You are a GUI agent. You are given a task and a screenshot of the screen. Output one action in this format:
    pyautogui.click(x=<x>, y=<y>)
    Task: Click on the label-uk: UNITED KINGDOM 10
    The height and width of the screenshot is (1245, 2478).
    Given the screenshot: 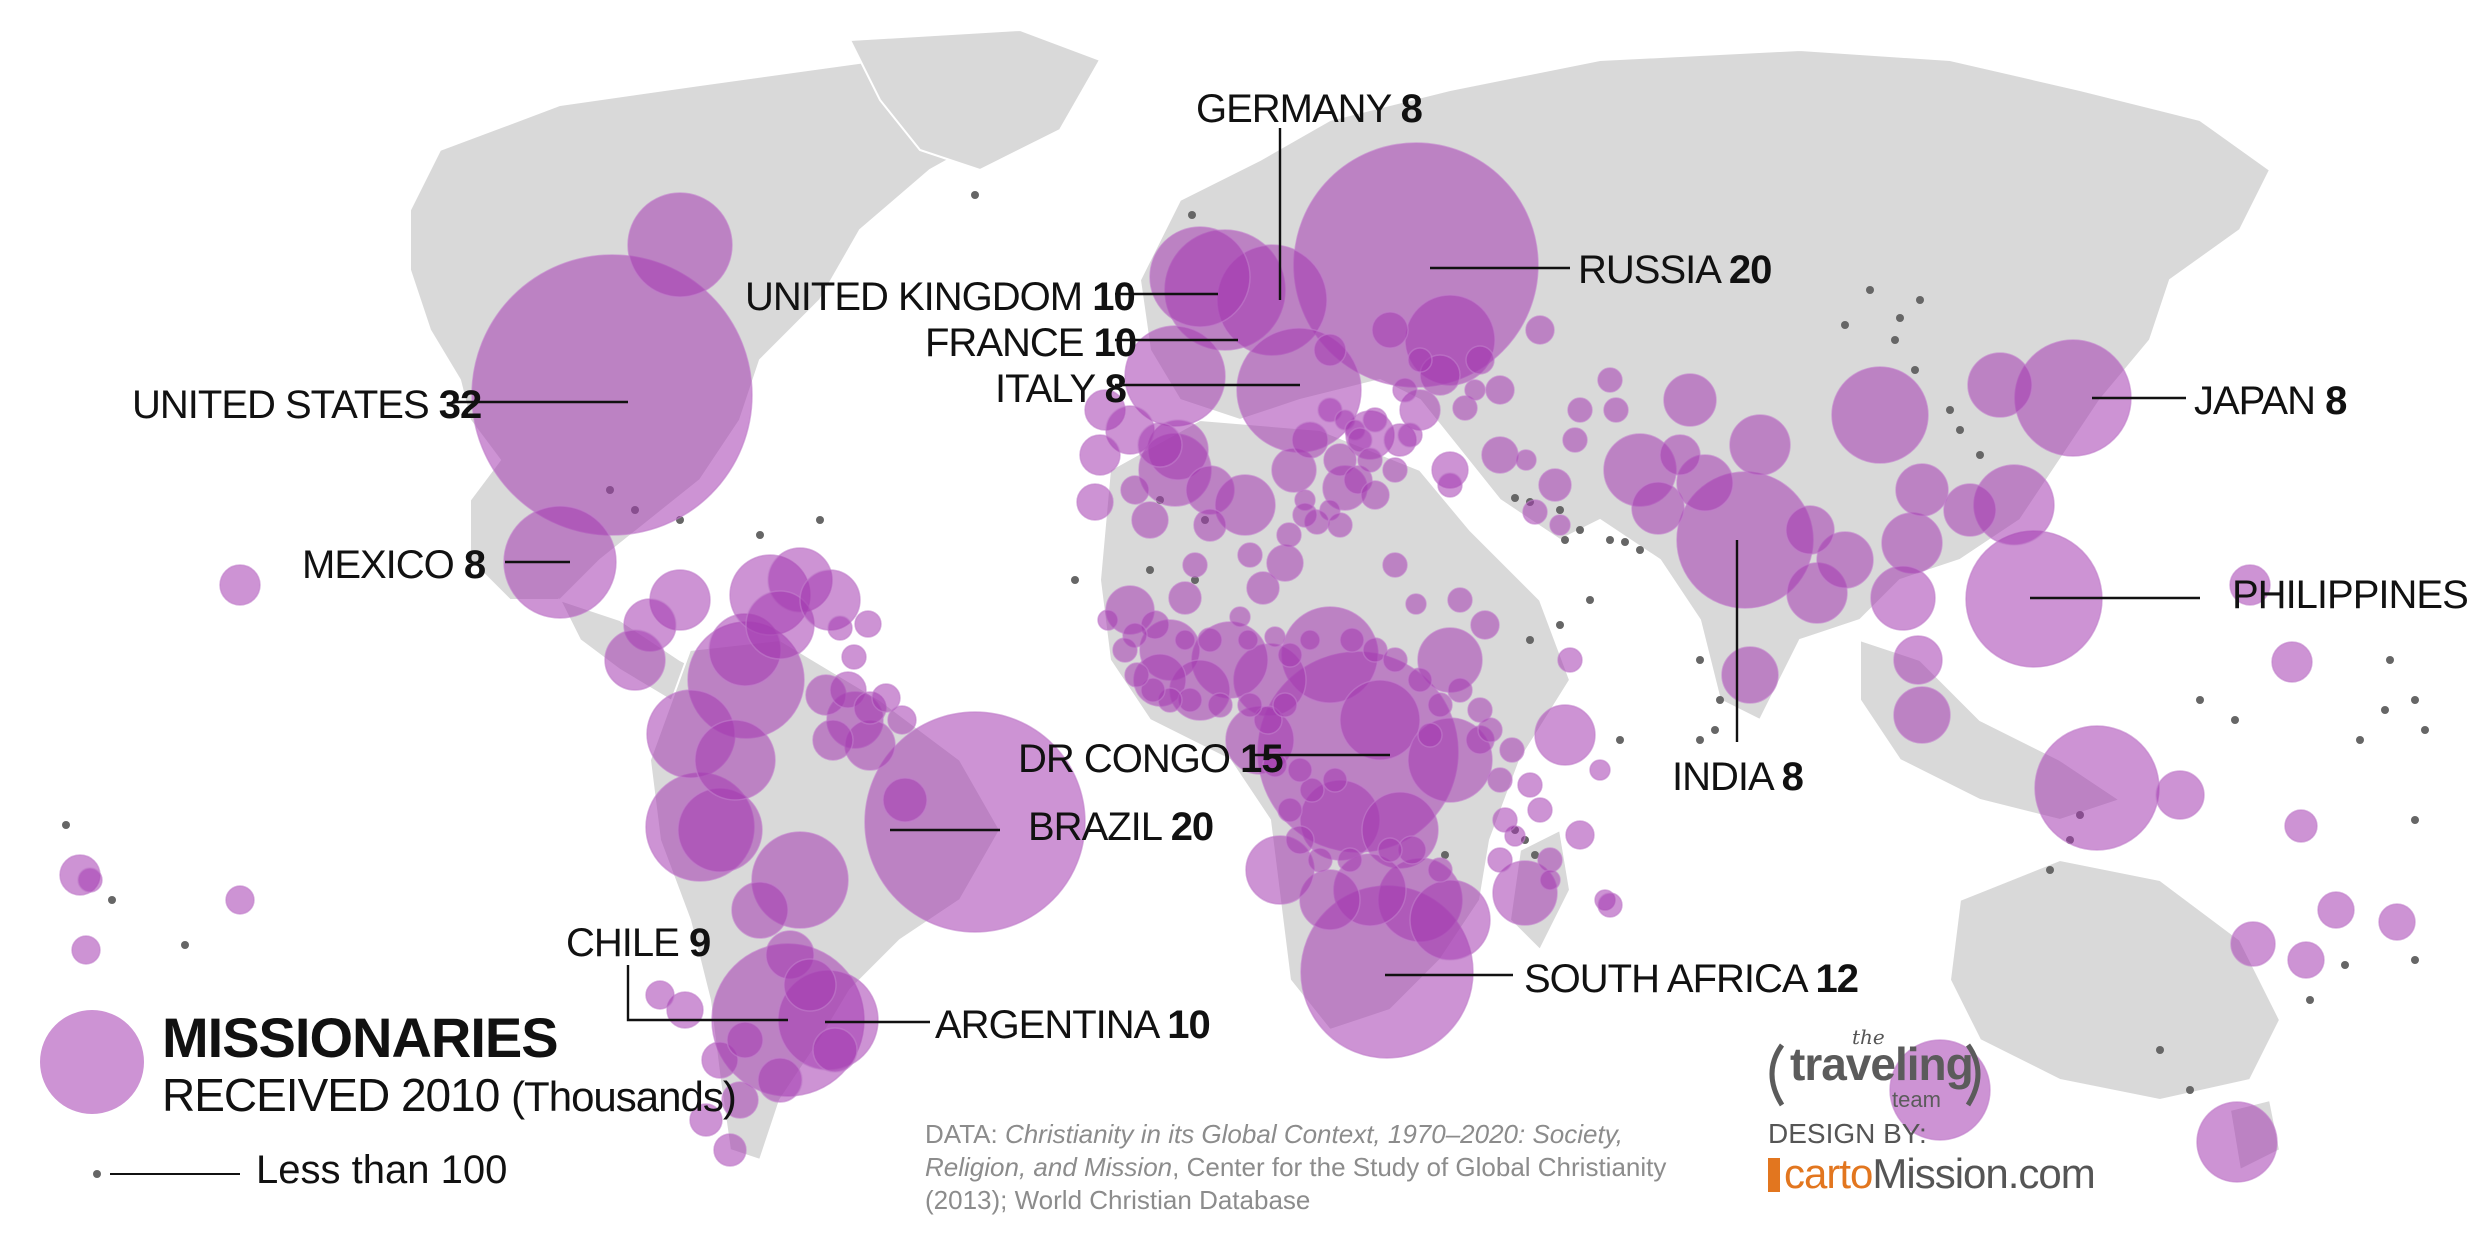 What is the action you would take?
    pyautogui.click(x=940, y=297)
    